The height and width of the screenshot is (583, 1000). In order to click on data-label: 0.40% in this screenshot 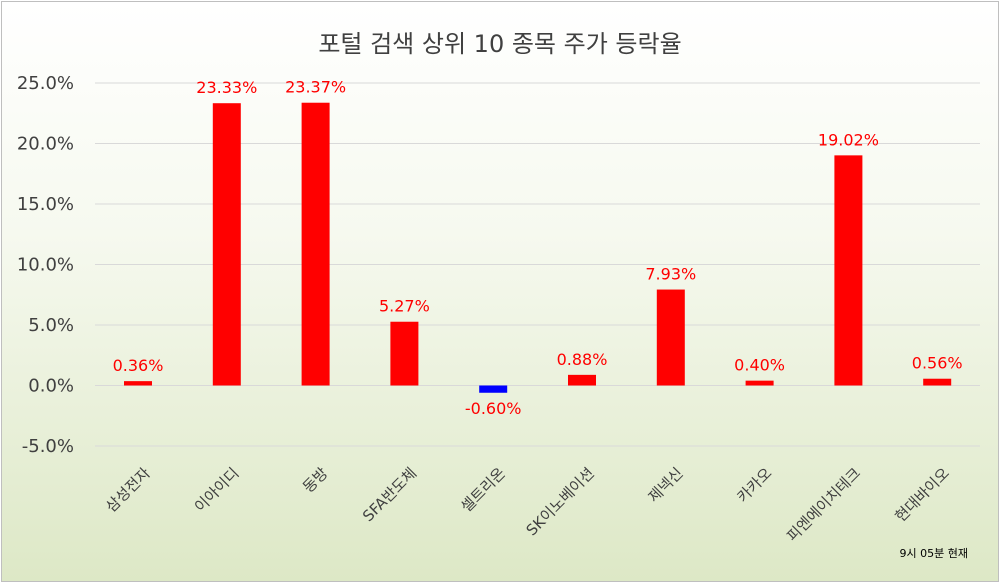, I will do `click(759, 365)`.